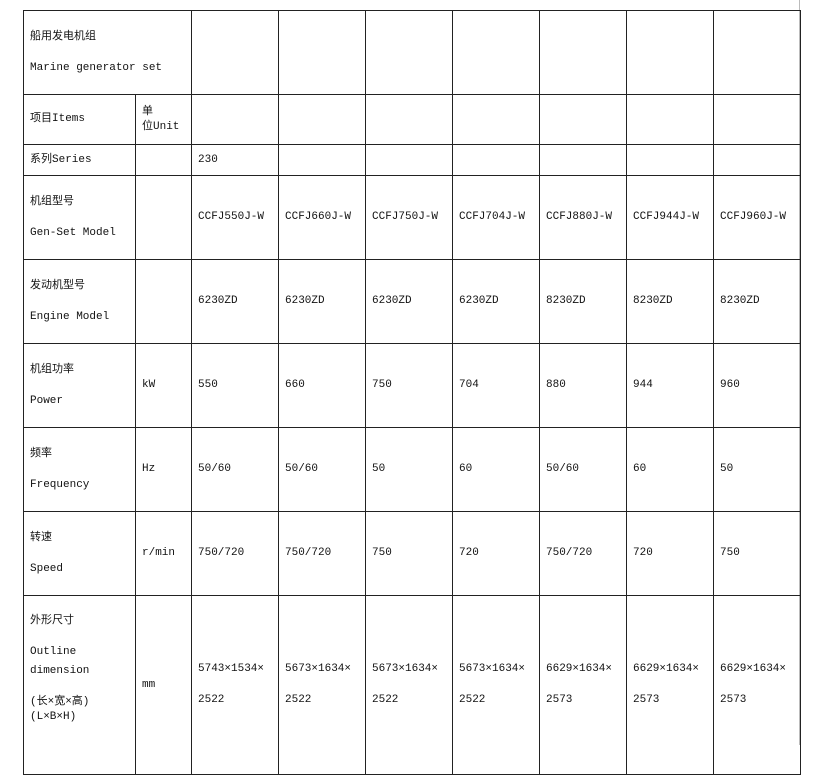  Describe the element at coordinates (579, 669) in the screenshot. I see `value-text: 6629×1634×` at that location.